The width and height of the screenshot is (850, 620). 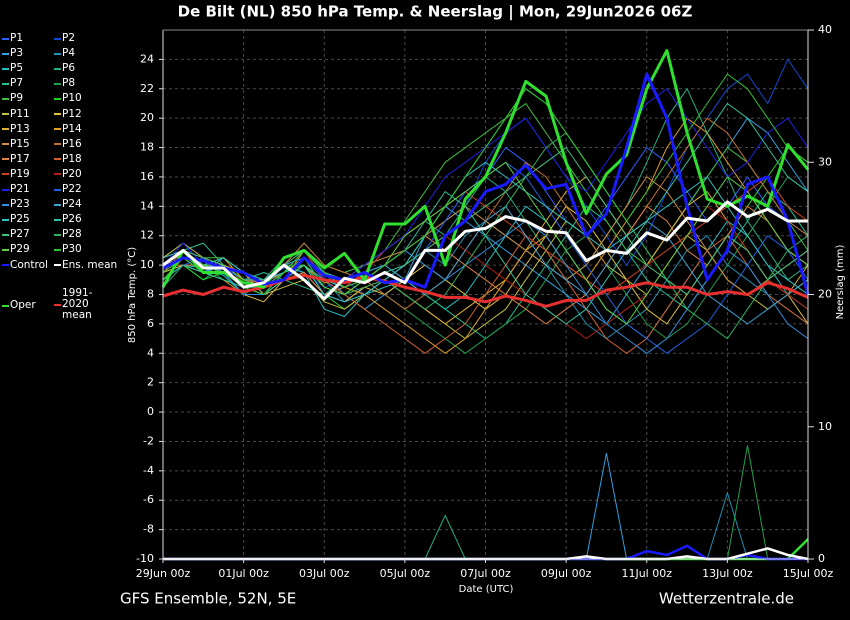 I want to click on legend-item: P15, so click(x=16, y=144).